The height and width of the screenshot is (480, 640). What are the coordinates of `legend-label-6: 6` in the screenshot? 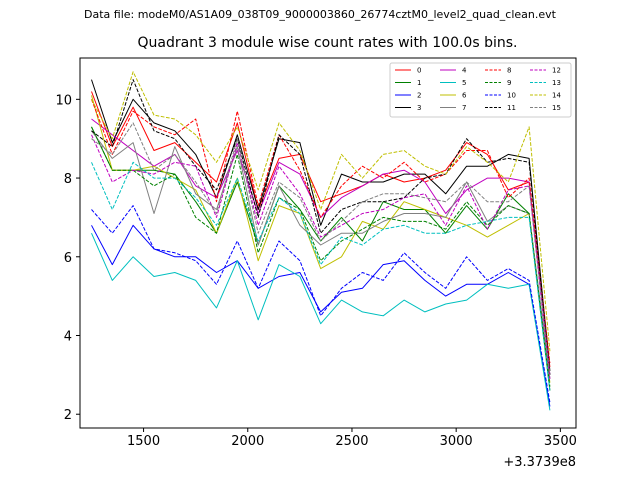 It's located at (464, 96).